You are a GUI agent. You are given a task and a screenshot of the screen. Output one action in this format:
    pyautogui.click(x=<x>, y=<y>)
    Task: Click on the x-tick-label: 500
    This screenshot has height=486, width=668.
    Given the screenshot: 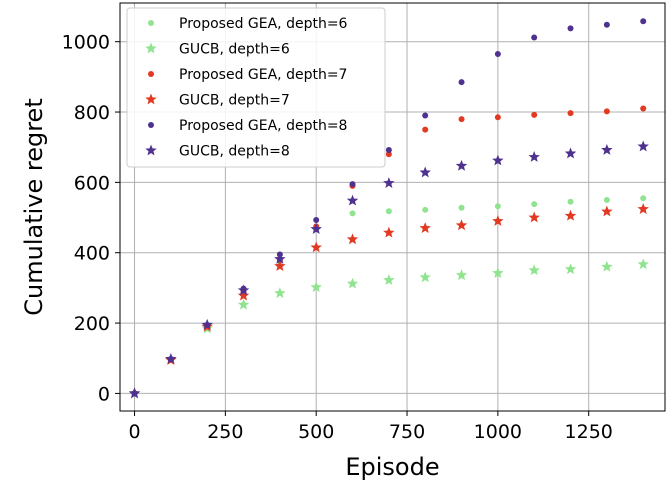 What is the action you would take?
    pyautogui.click(x=316, y=432)
    